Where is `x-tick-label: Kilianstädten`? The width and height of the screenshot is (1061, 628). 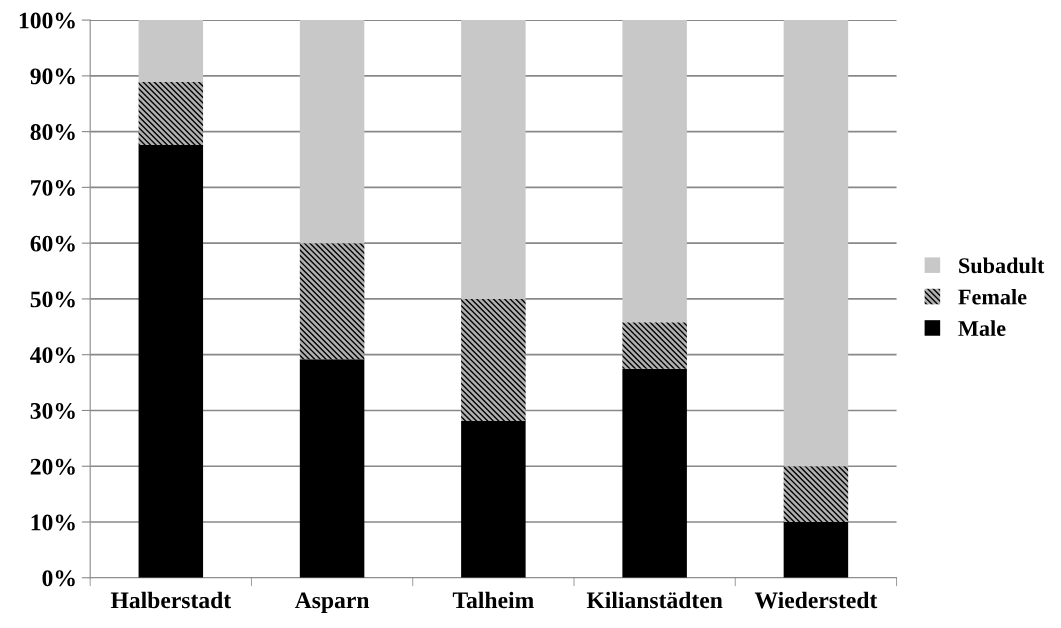 x-tick-label: Kilianstädten is located at coordinates (654, 600).